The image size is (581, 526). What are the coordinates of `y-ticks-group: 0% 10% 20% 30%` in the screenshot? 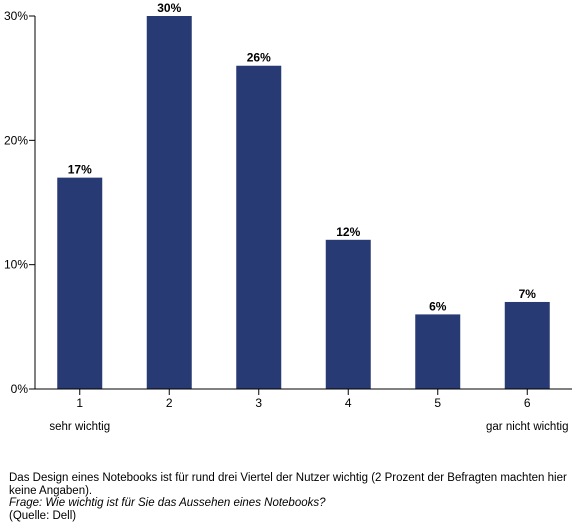 It's located at (19, 202).